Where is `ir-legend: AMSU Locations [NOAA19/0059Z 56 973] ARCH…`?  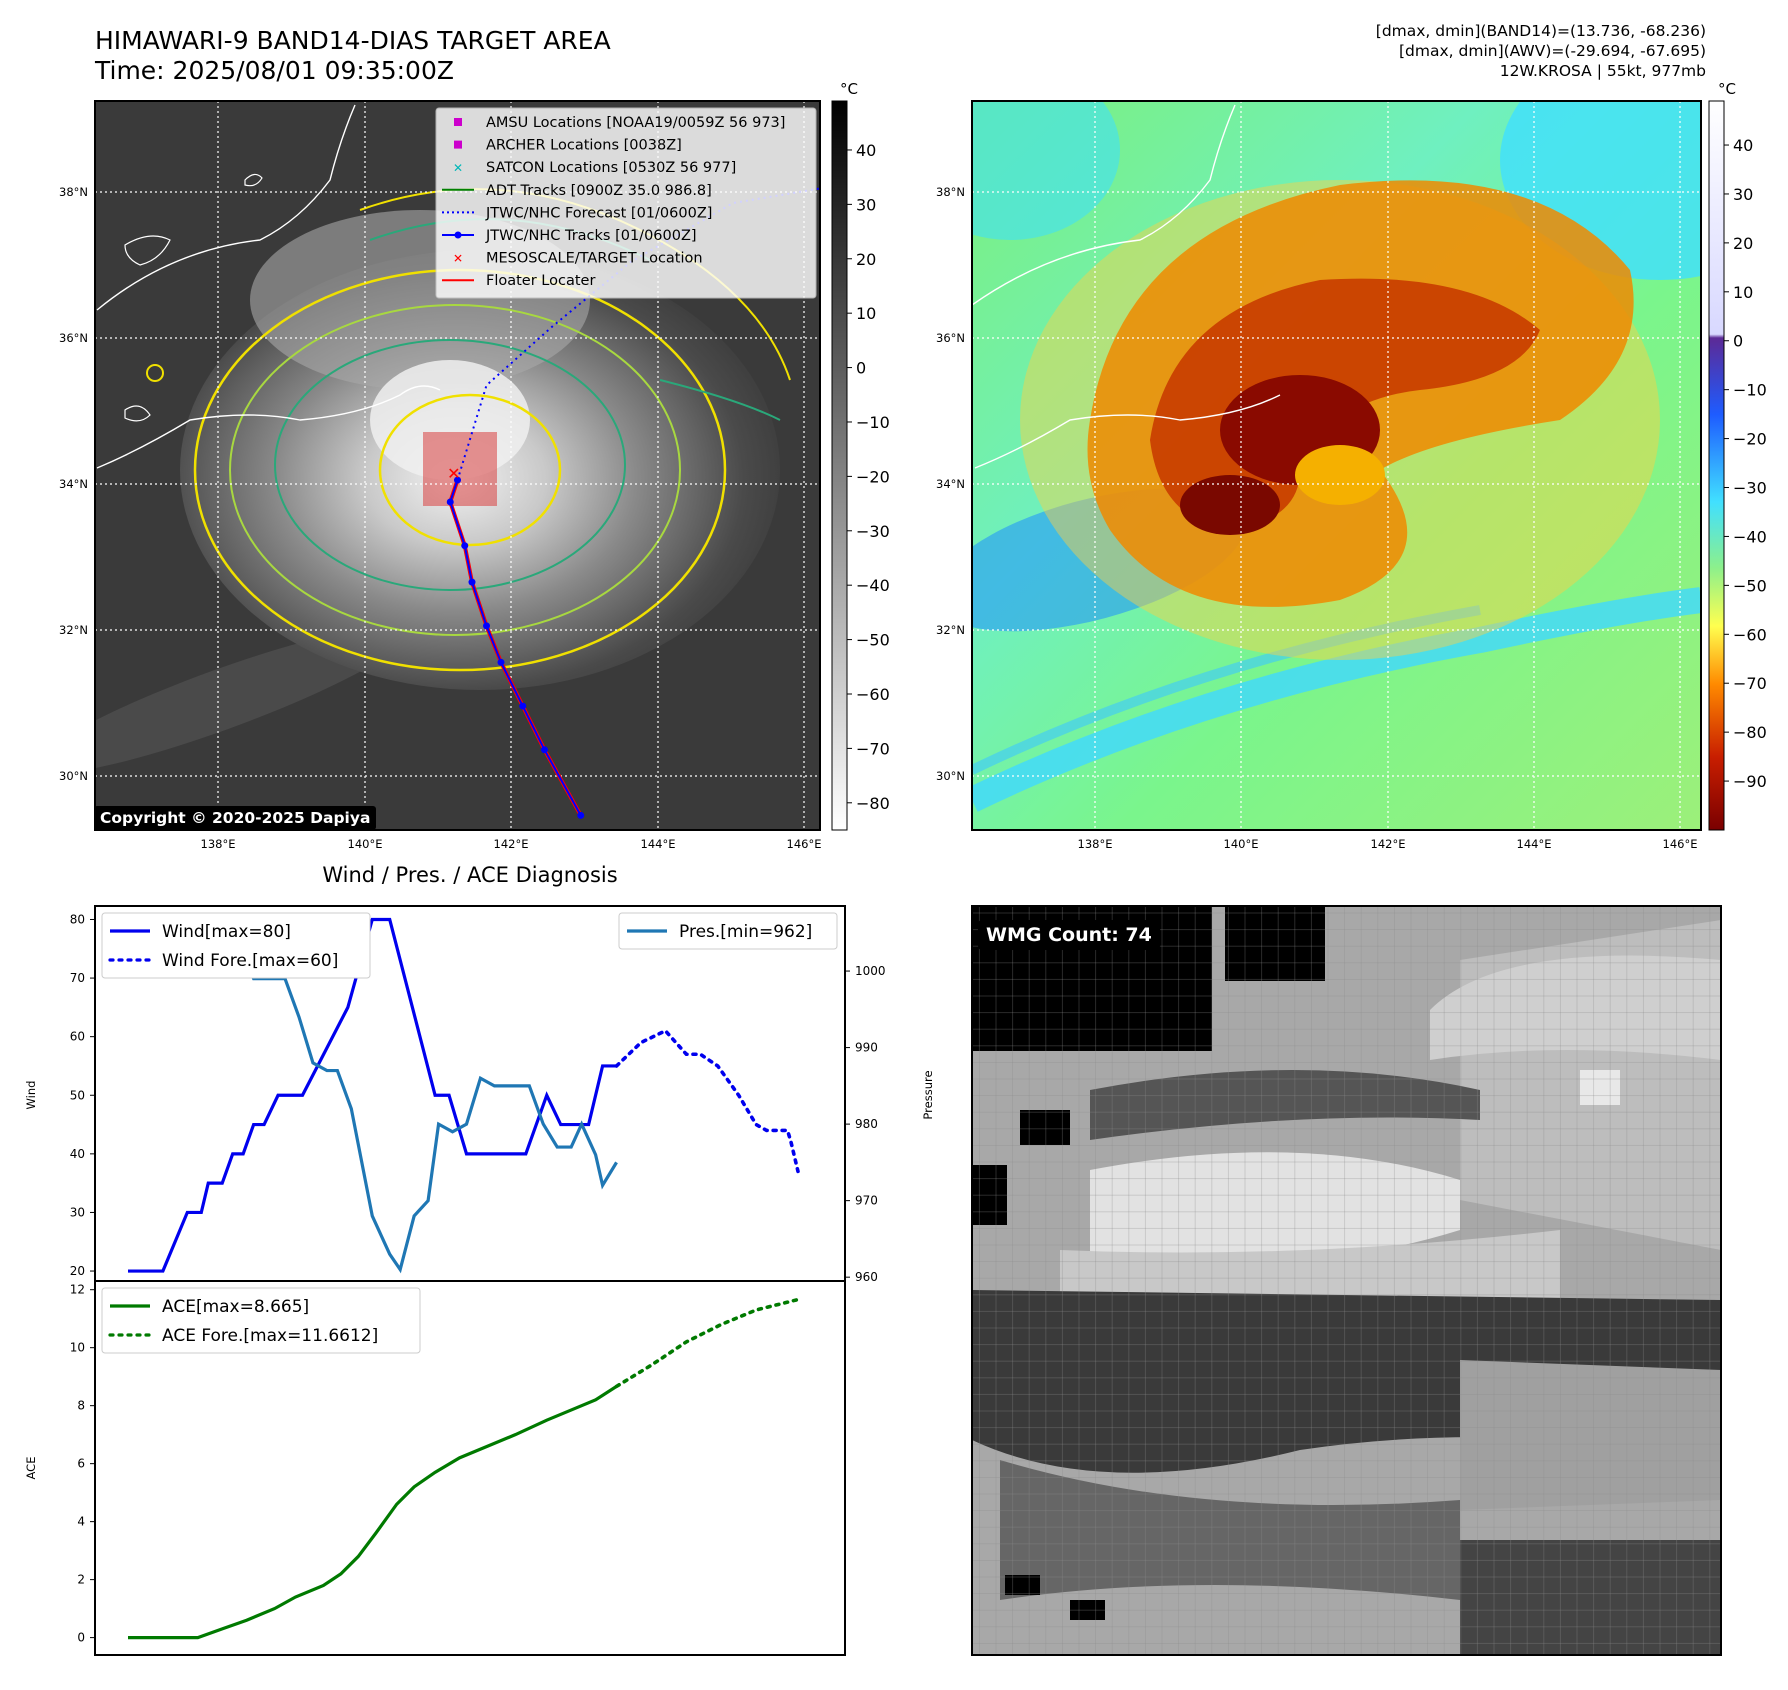
ir-legend: AMSU Locations [NOAA19/0059Z 56 973] ARCH… is located at coordinates (626, 203).